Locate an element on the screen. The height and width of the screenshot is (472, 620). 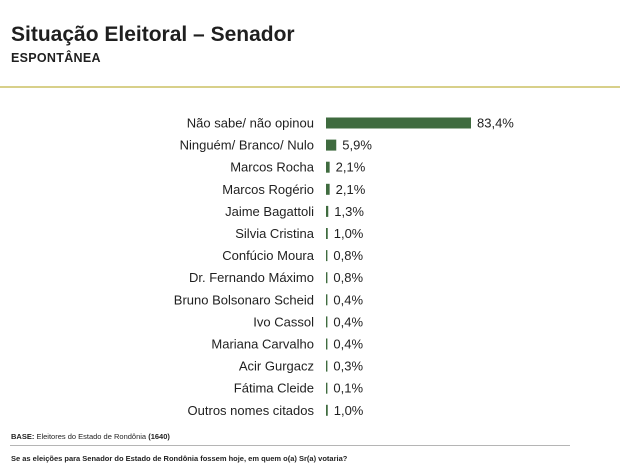
category-label: Silvia Cristina is located at coordinates (275, 233).